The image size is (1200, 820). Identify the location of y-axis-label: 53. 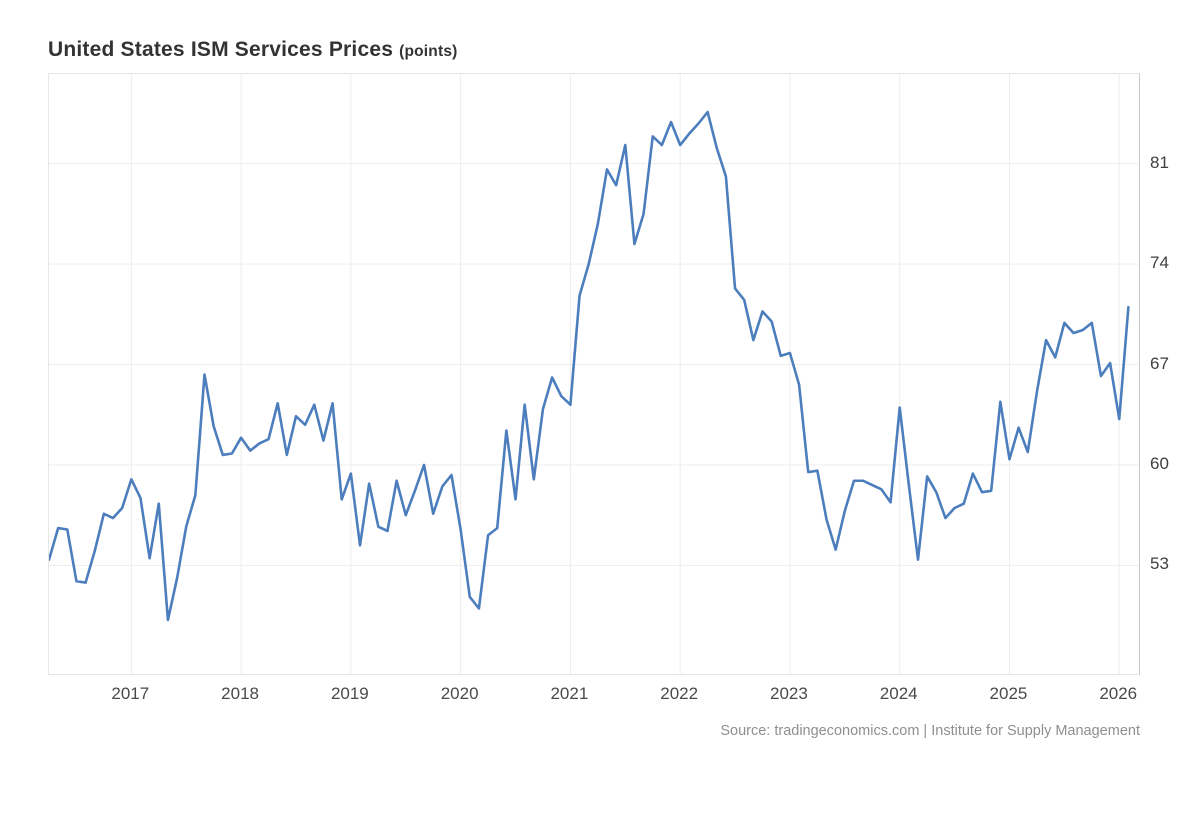
(1159, 564).